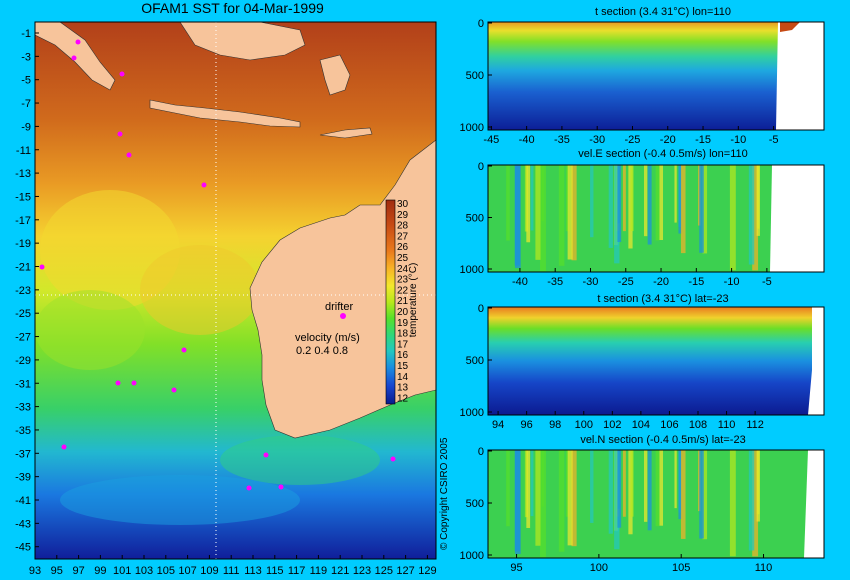  Describe the element at coordinates (633, 218) in the screenshot. I see `velocity-streaks` at that location.